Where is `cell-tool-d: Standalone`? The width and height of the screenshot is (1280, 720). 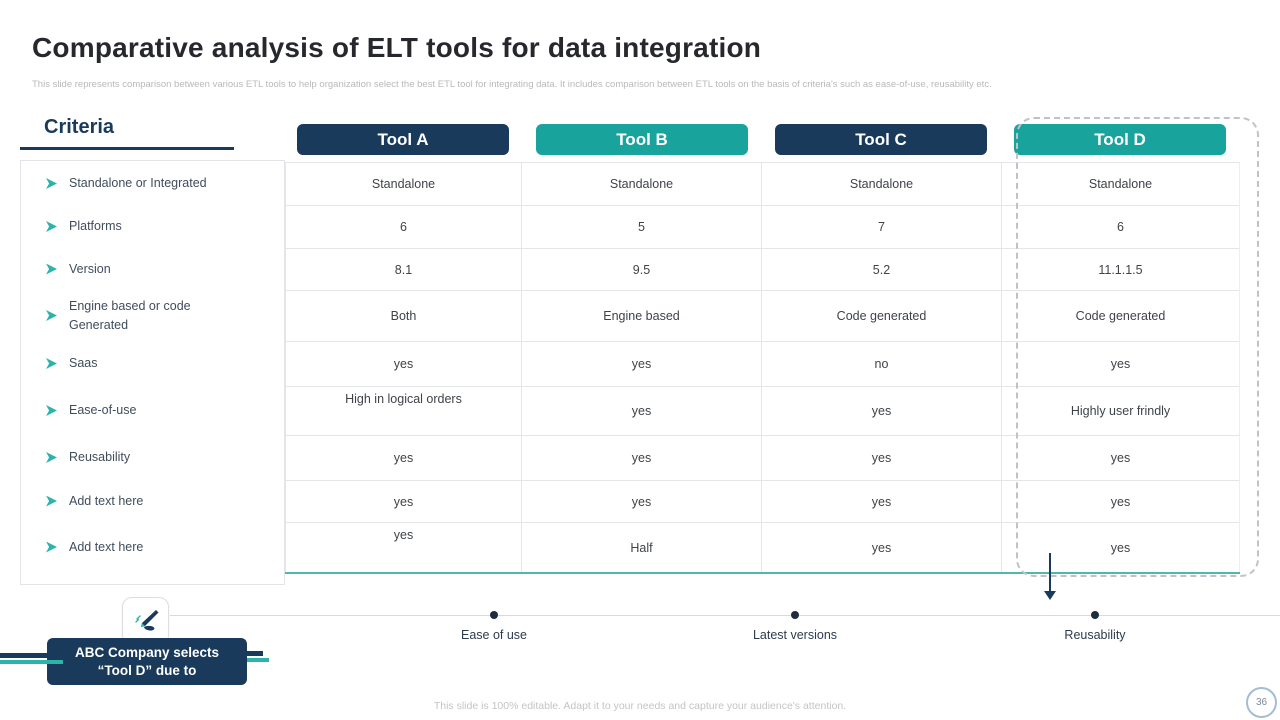
cell-tool-d: Standalone is located at coordinates (1120, 183).